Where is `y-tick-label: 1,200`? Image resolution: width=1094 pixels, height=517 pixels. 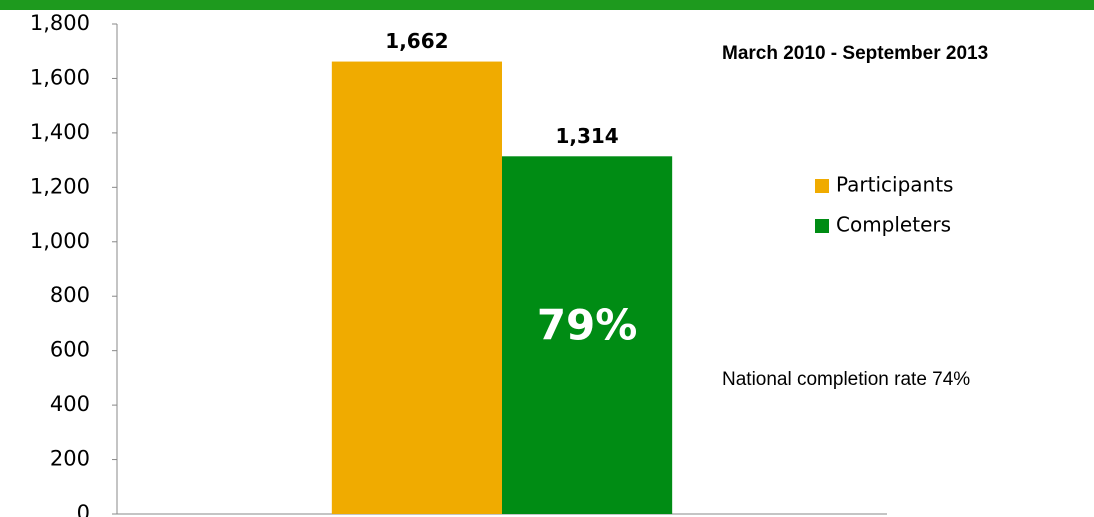 y-tick-label: 1,200 is located at coordinates (60, 186).